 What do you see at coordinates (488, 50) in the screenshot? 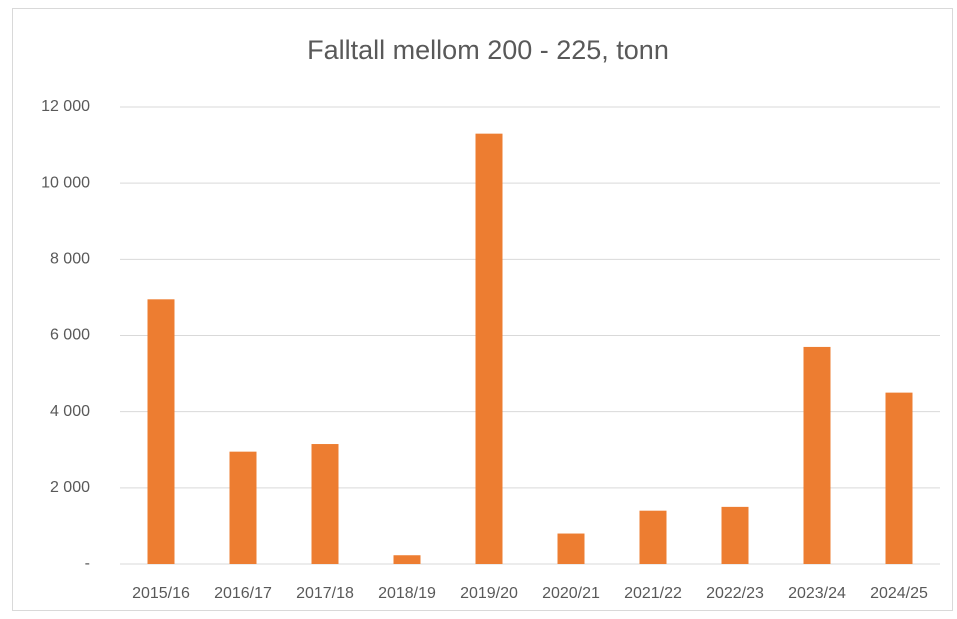
I see `chart-title: Falltall mellom 200 - 225, tonn` at bounding box center [488, 50].